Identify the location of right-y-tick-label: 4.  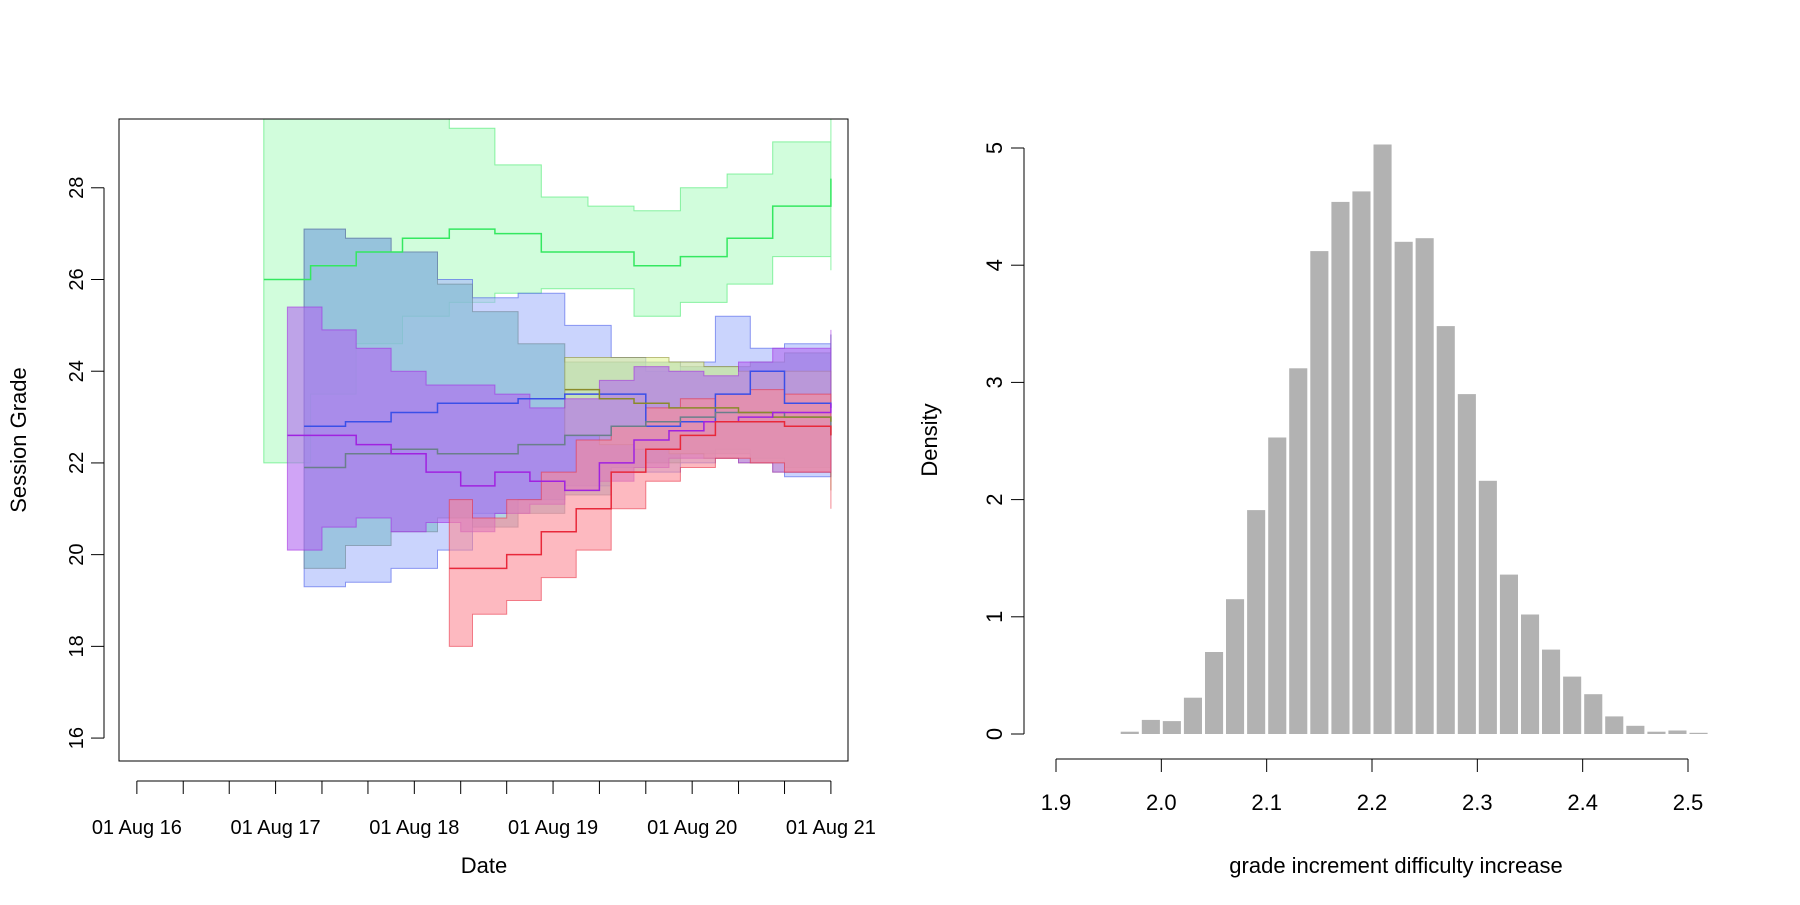
(994, 265).